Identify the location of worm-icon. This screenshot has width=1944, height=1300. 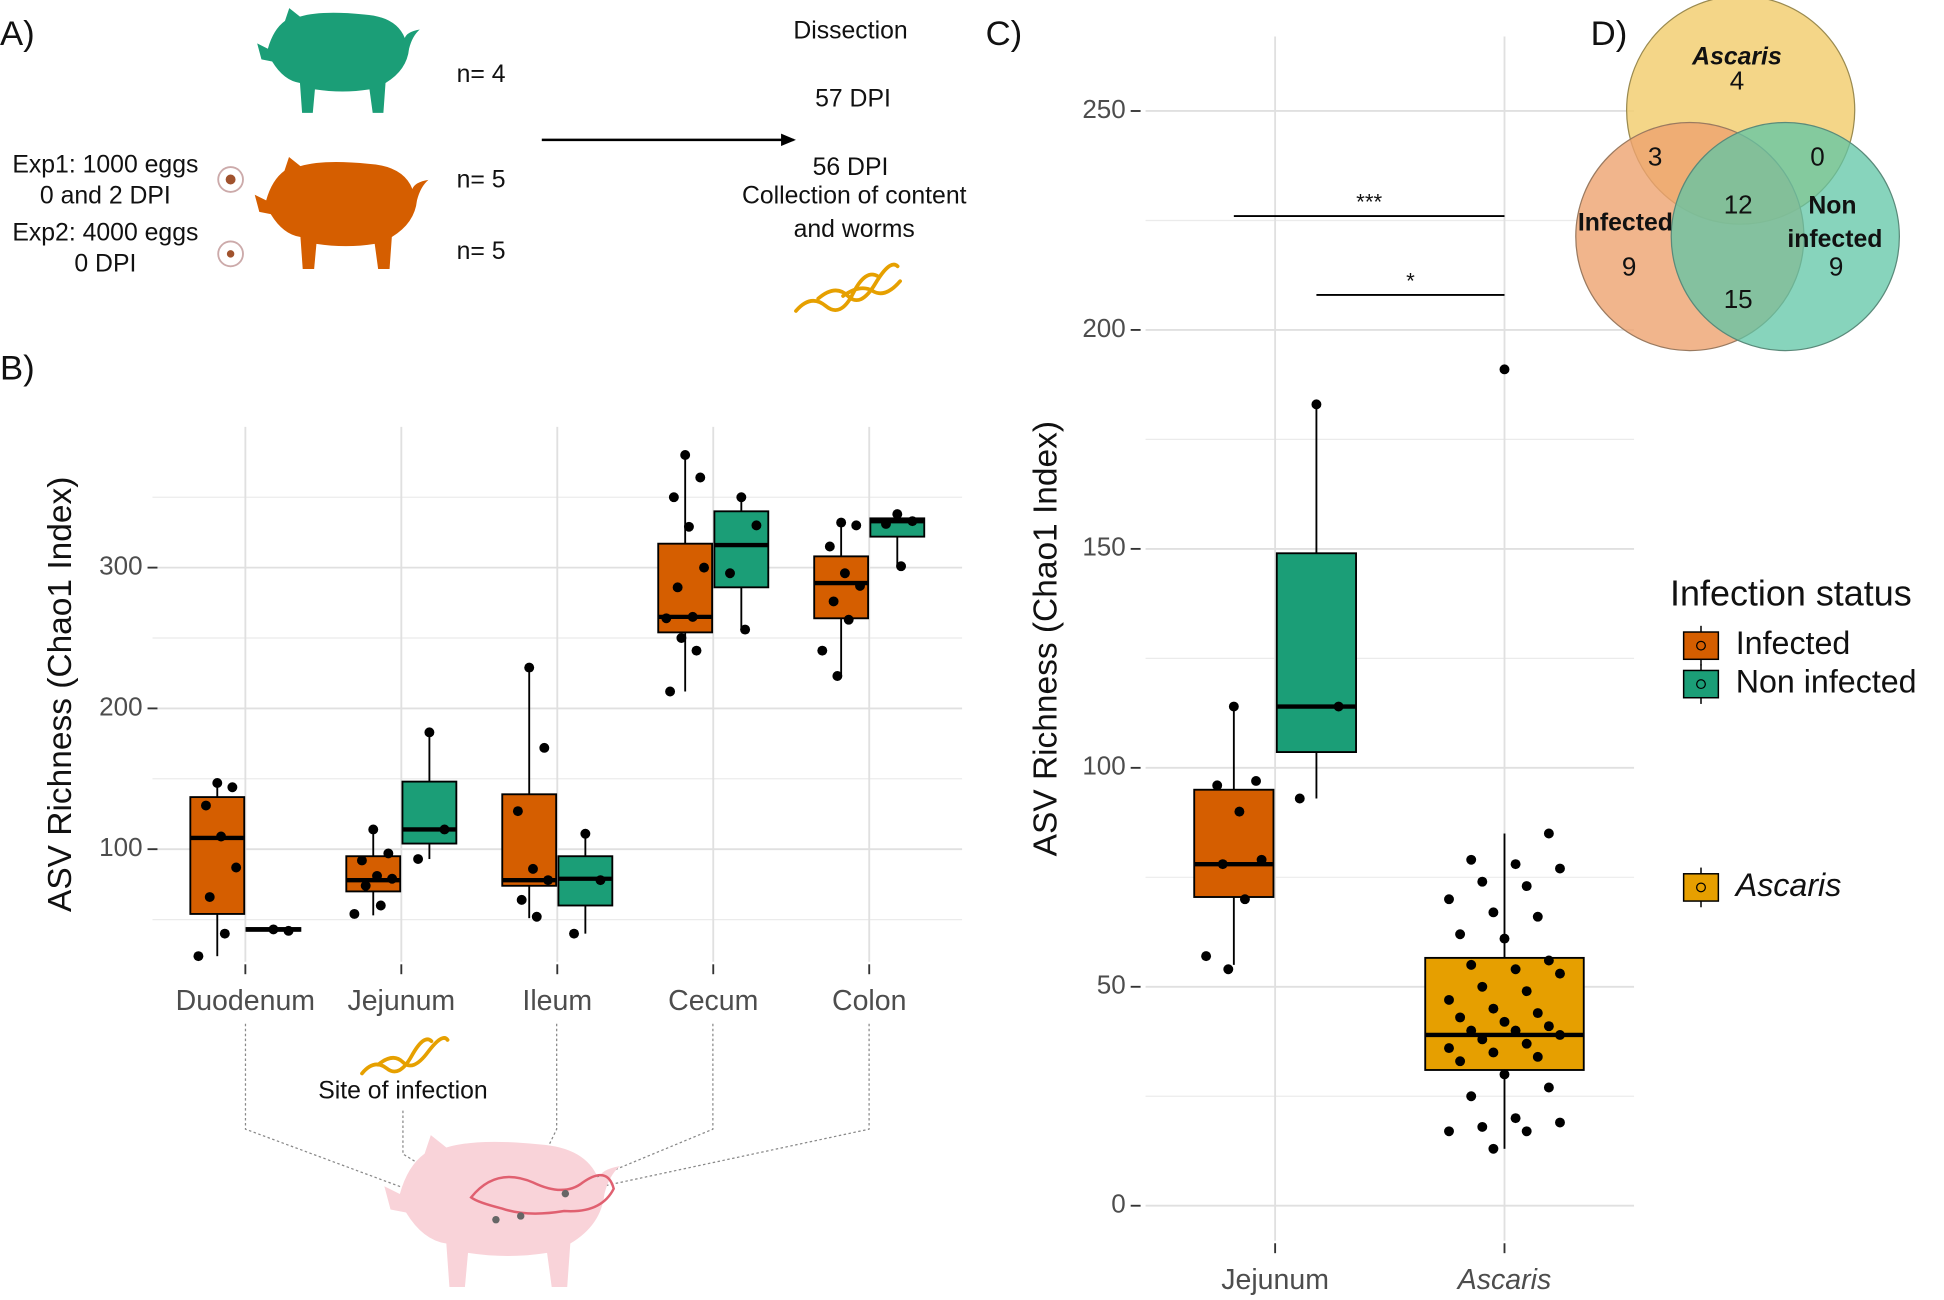
(848, 287).